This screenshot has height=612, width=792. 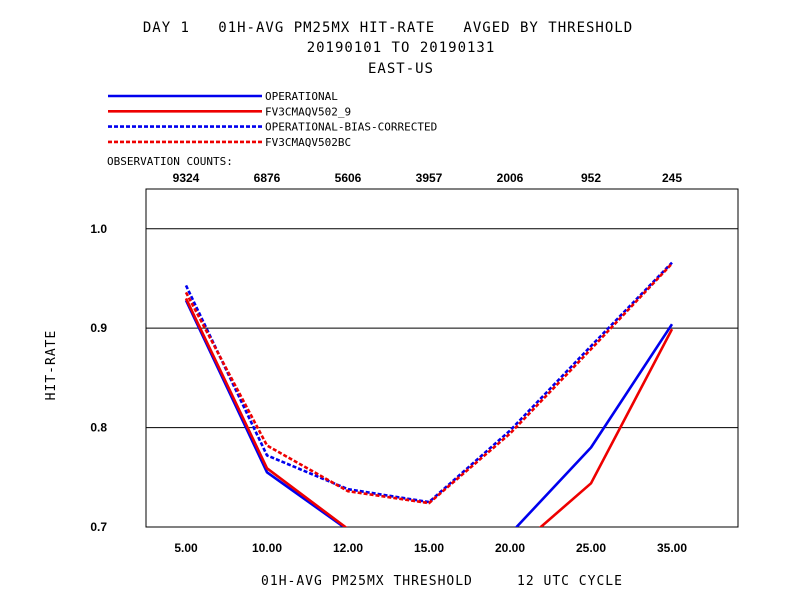 I want to click on y-tick-labels: 0.7 0.8 0.9 1.0, so click(x=98, y=378).